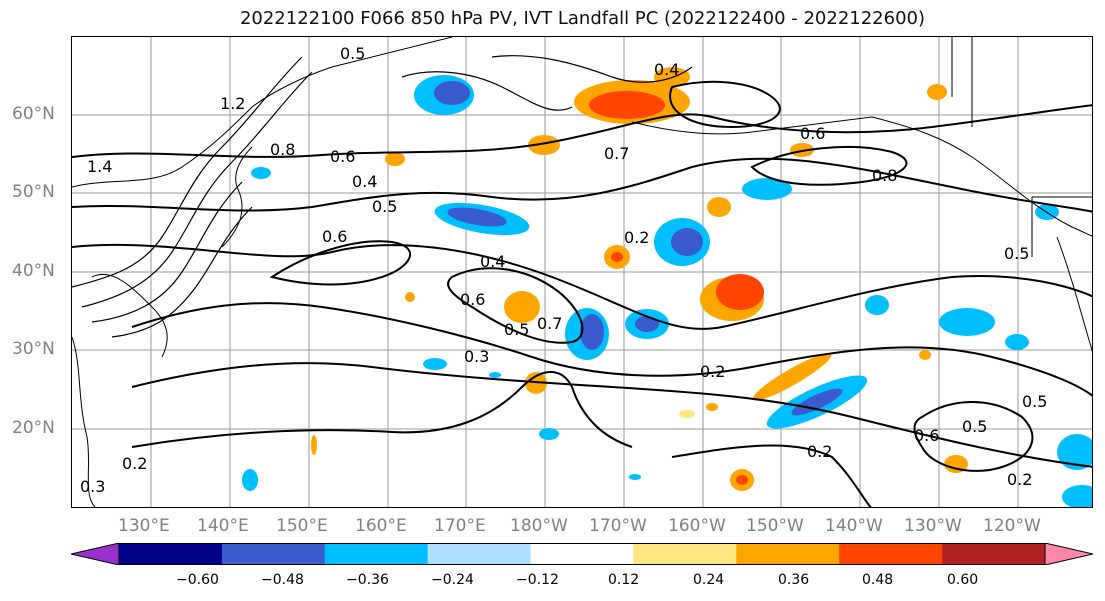  I want to click on lat-label: 60°N, so click(33, 114).